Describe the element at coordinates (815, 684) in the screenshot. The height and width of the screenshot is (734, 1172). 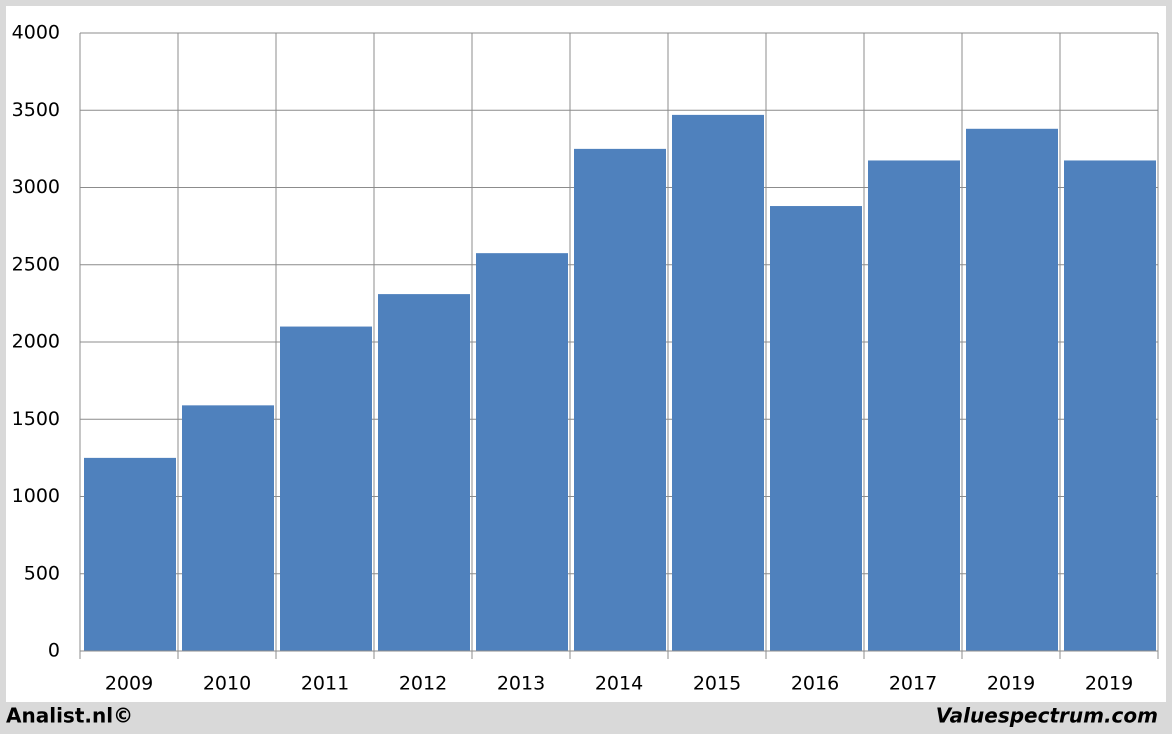
I see `x-tick-label: 2016` at that location.